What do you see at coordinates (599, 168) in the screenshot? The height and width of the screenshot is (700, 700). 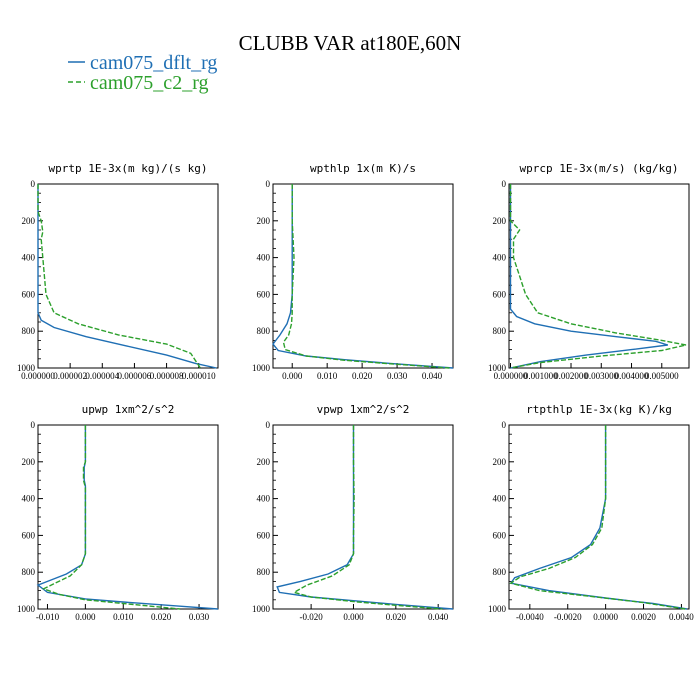 I see `panel-title: wprcp 1E-3x(m/s) (kg/kg)` at bounding box center [599, 168].